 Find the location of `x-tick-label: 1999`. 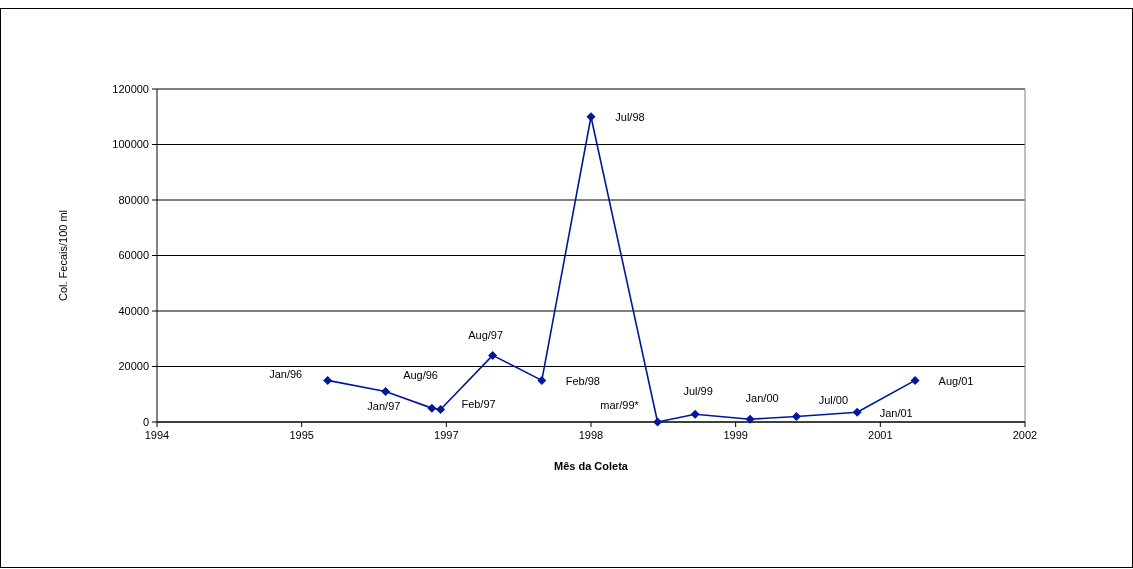

x-tick-label: 1999 is located at coordinates (735, 435).